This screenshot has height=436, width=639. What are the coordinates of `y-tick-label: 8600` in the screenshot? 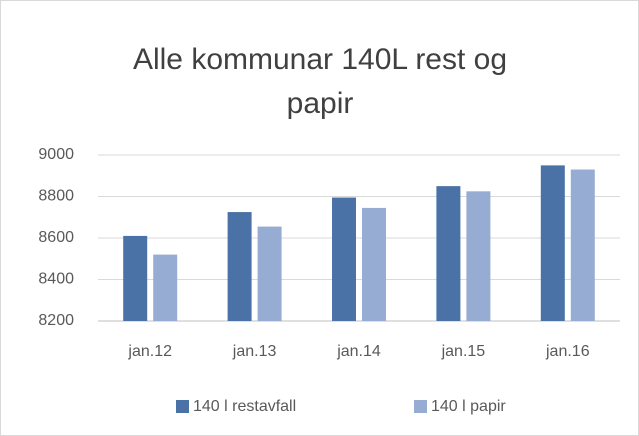 It's located at (56, 237).